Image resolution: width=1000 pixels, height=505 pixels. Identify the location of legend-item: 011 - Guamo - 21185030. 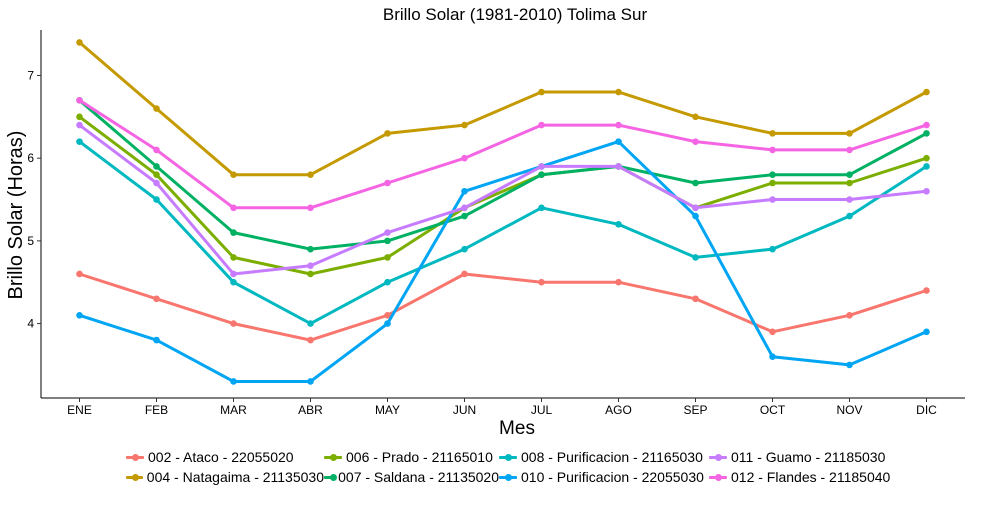
(809, 457).